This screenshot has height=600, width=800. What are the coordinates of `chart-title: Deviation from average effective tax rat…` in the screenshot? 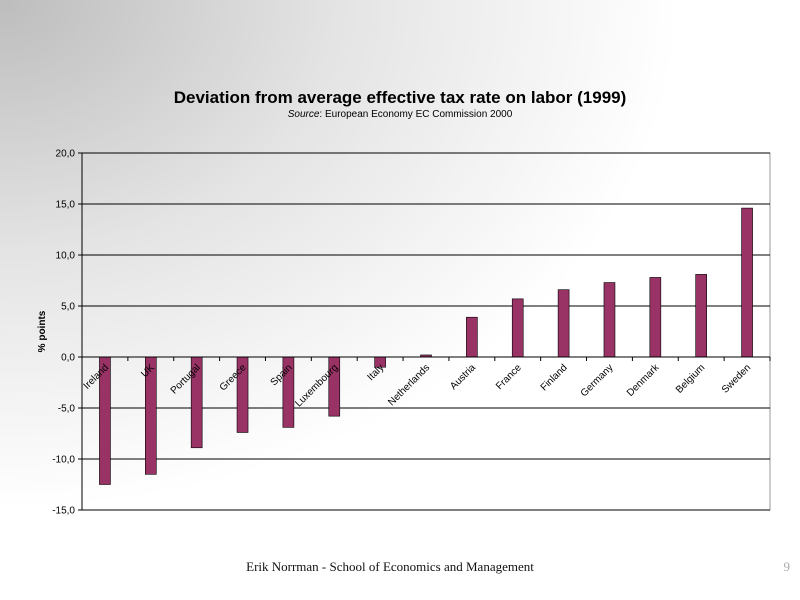 It's located at (400, 97).